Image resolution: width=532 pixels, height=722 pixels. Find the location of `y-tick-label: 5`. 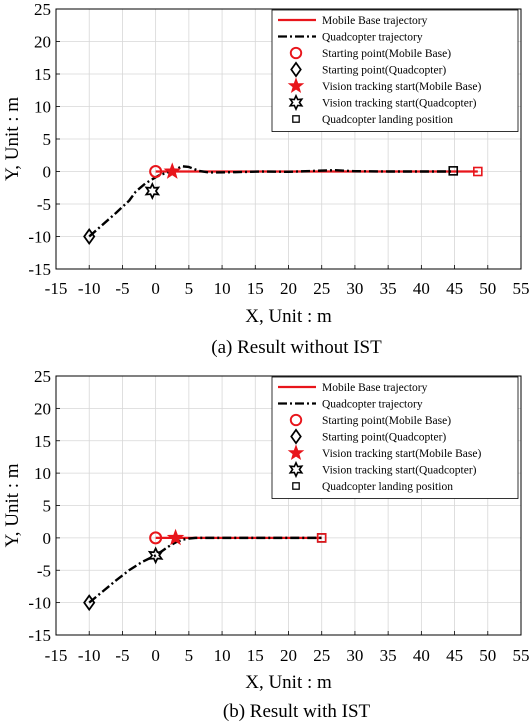

y-tick-label: 5 is located at coordinates (47, 506).